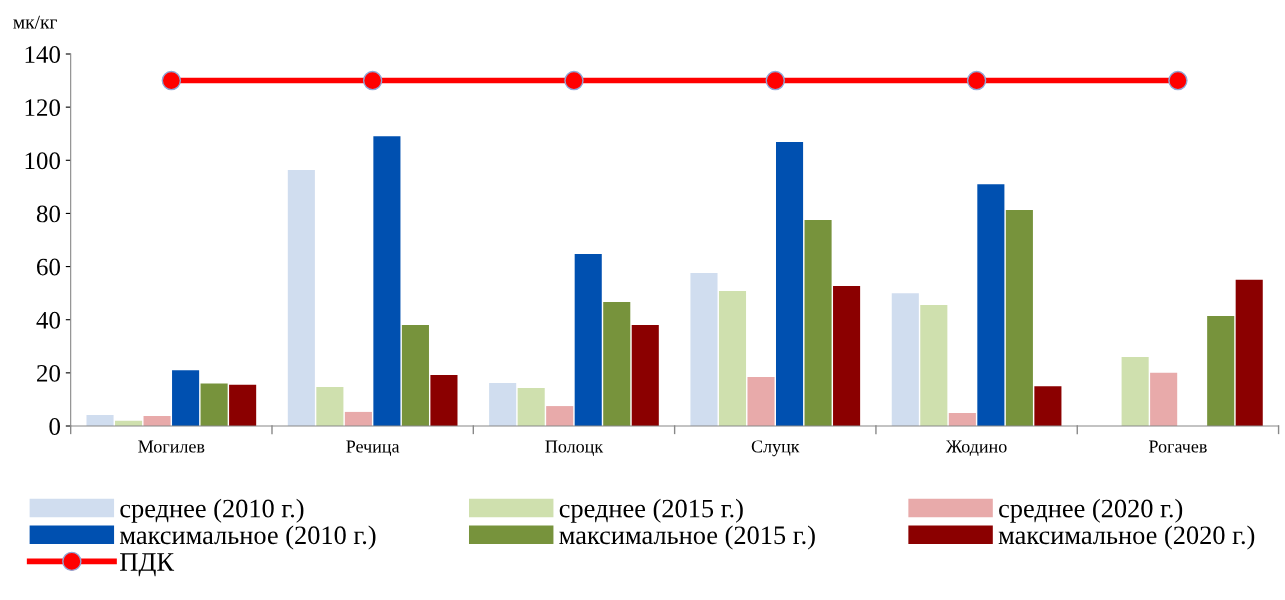  I want to click on x-tick-label: Жодино, so click(976, 448).